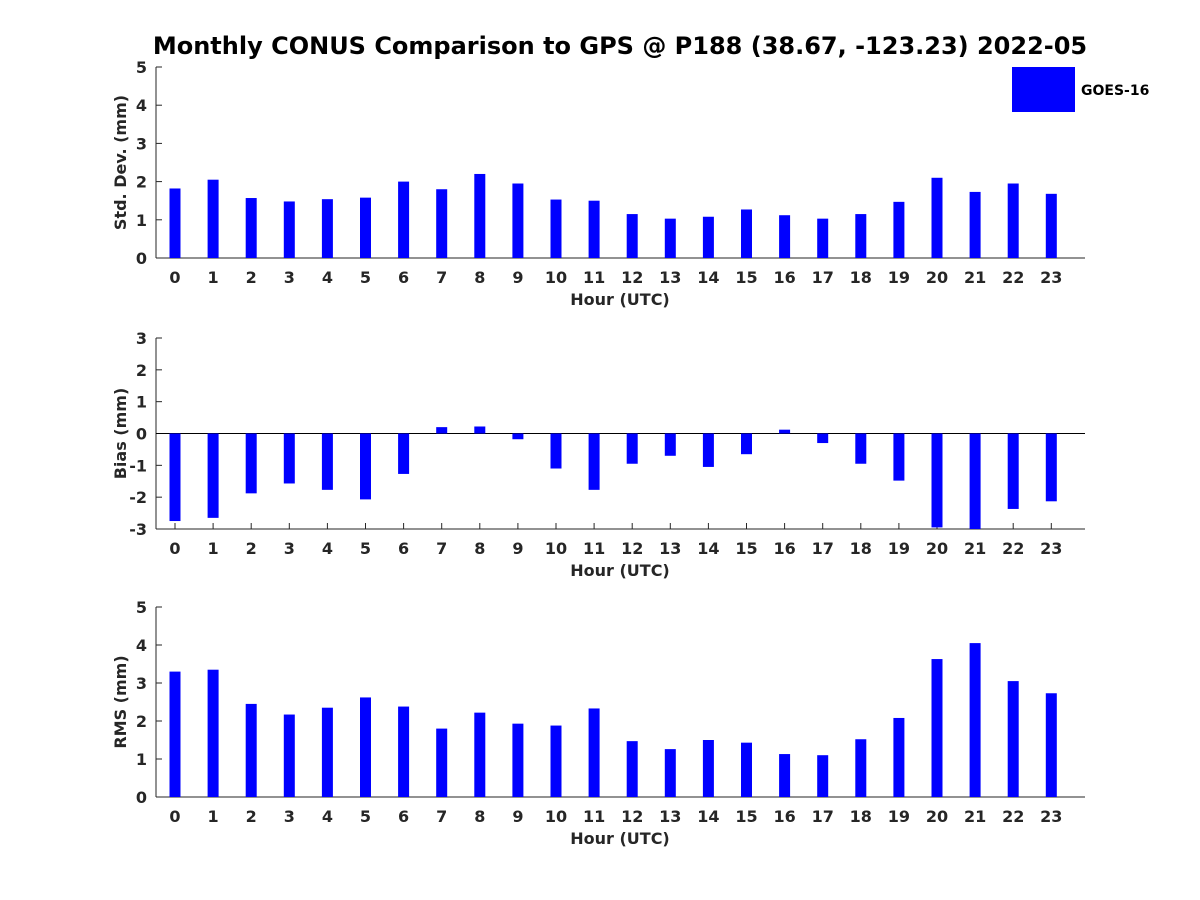 The image size is (1200, 900). What do you see at coordinates (141, 338) in the screenshot?
I see `bias-y-tick-label: 3` at bounding box center [141, 338].